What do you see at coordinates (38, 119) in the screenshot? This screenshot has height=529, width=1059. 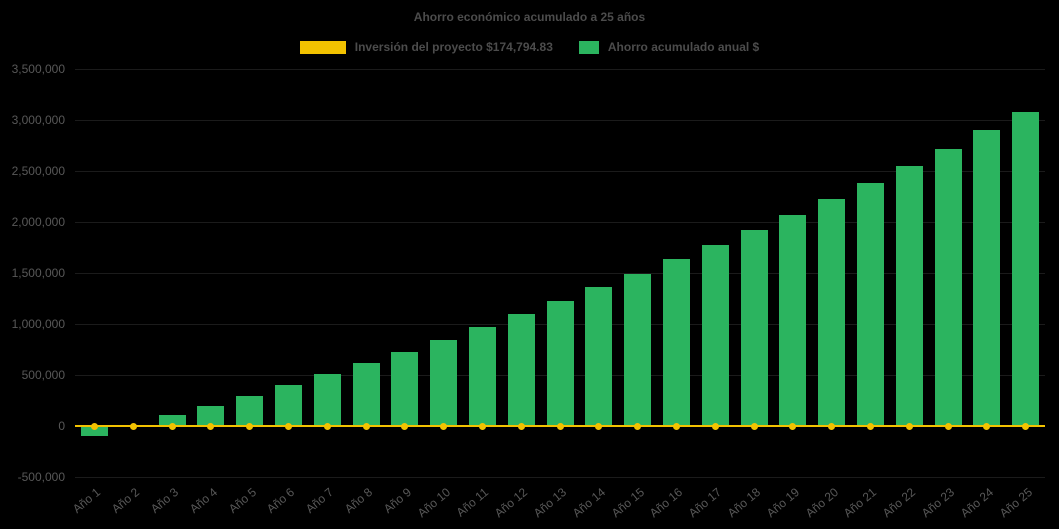 I see `y-axis-tick-label: 3,000,000` at bounding box center [38, 119].